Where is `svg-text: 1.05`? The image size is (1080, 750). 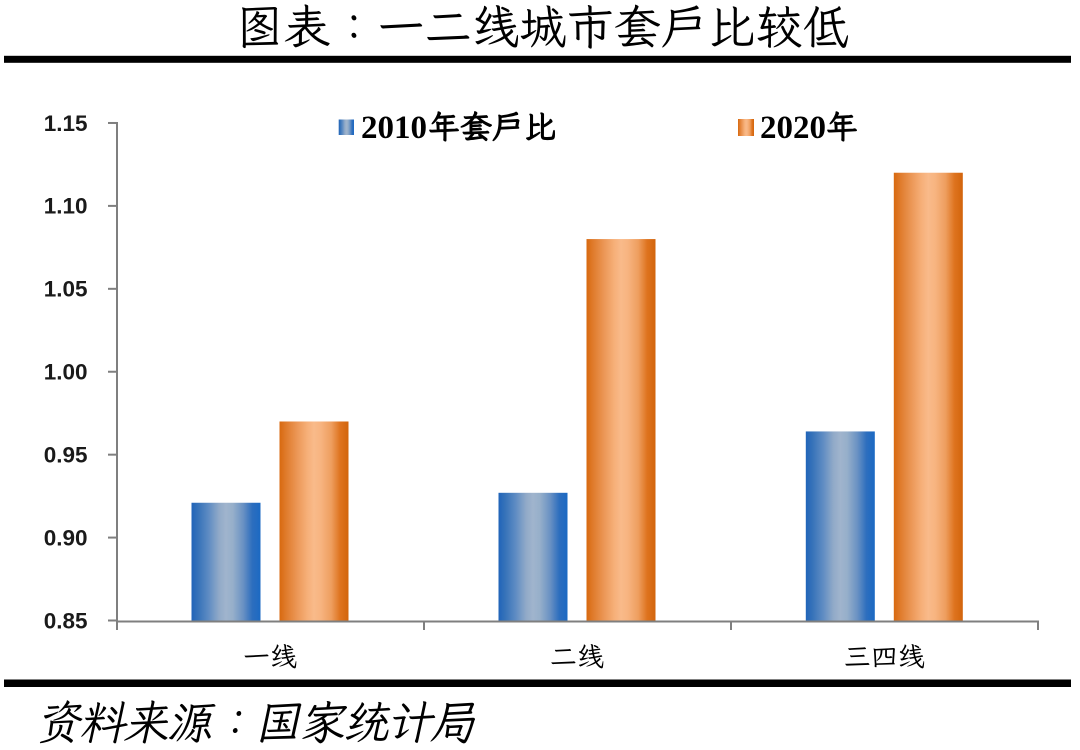
svg-text: 1.05 is located at coordinates (66, 289).